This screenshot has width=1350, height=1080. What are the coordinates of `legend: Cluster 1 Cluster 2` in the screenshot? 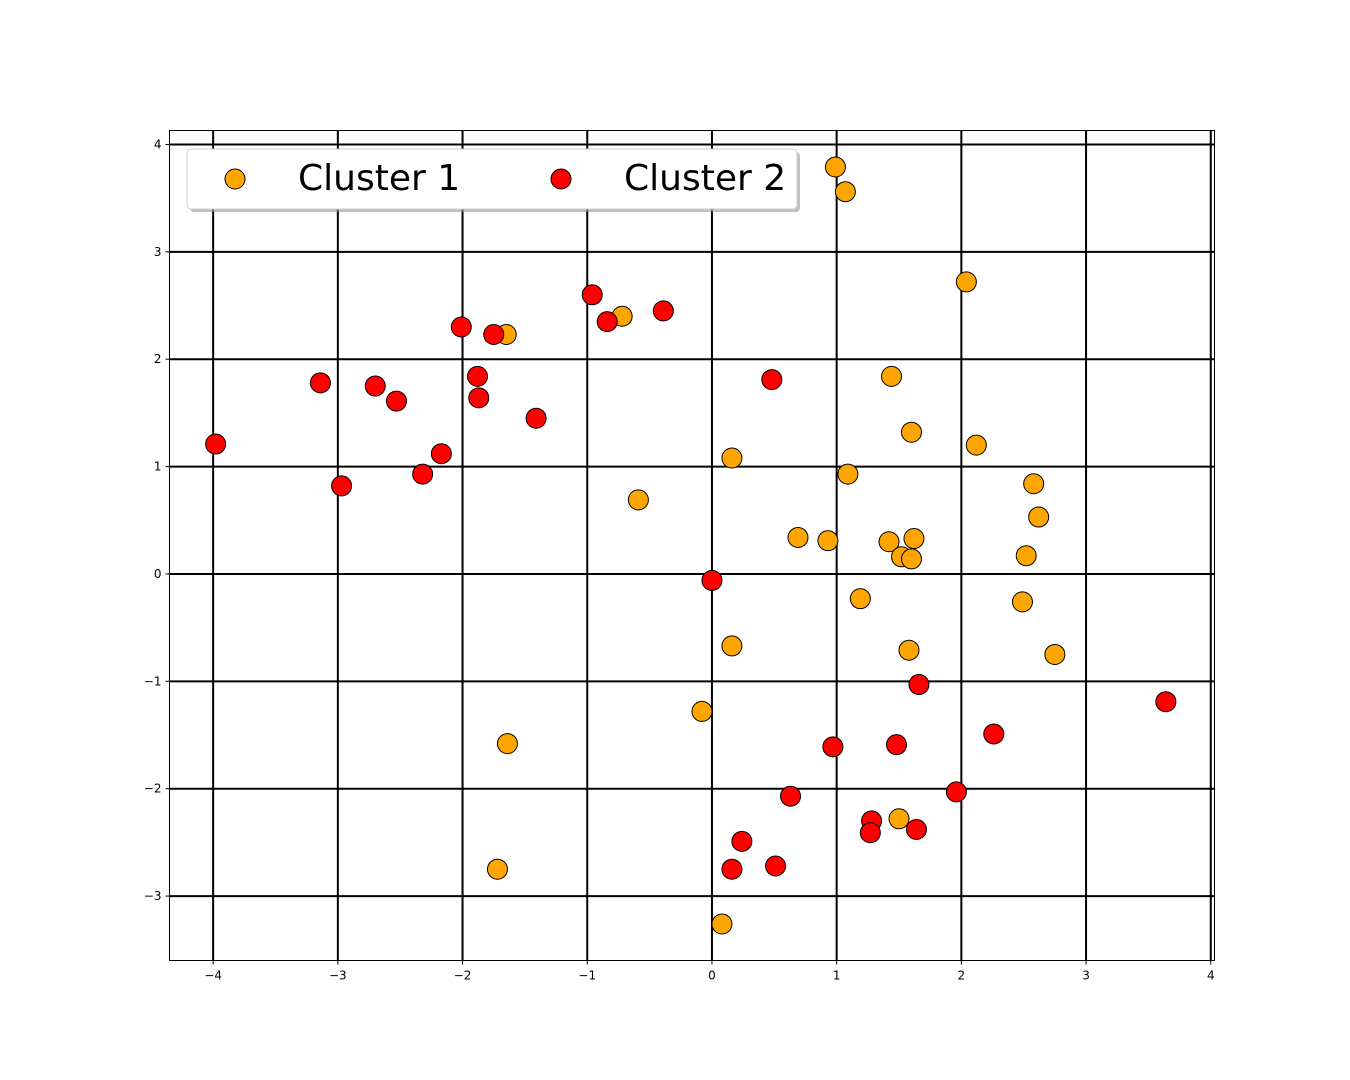 It's located at (493, 180).